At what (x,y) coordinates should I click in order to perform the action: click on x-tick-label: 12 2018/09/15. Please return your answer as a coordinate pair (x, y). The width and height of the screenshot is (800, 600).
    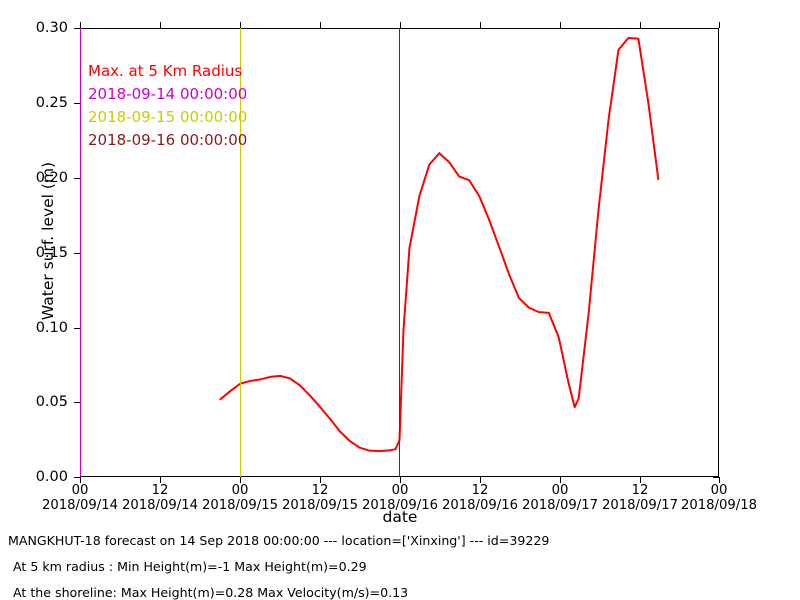
    Looking at the image, I should click on (320, 498).